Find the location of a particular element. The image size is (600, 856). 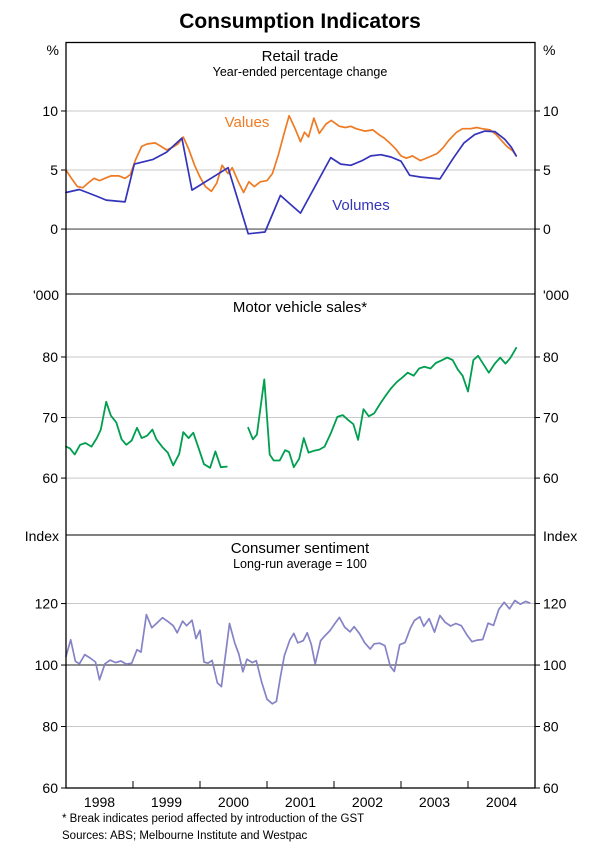

panel3-unit-left: Index is located at coordinates (42, 536).